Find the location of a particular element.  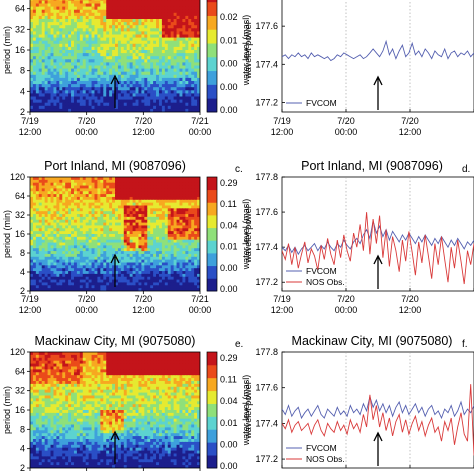

x-tick-label-time: 00:00 is located at coordinates (346, 132).